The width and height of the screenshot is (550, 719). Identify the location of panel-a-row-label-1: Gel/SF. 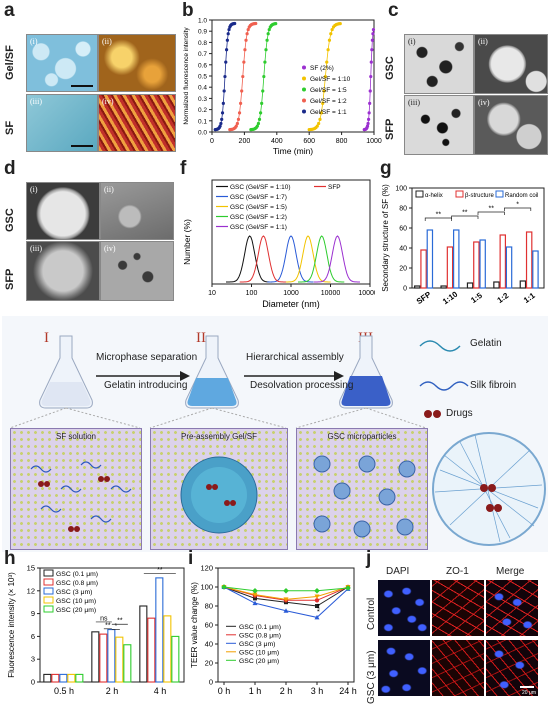
(10, 62).